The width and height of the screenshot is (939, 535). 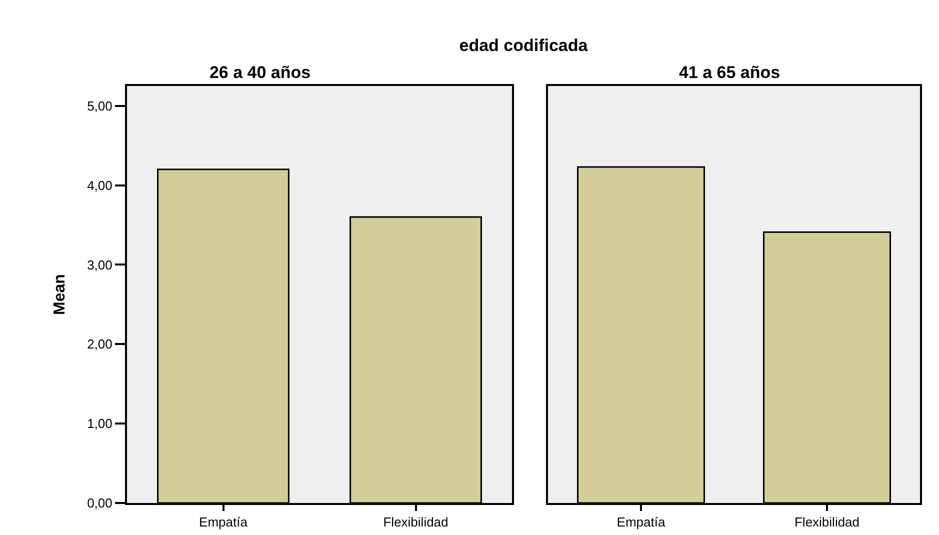 I want to click on chart-title: 26 a 40 años, so click(x=260, y=72).